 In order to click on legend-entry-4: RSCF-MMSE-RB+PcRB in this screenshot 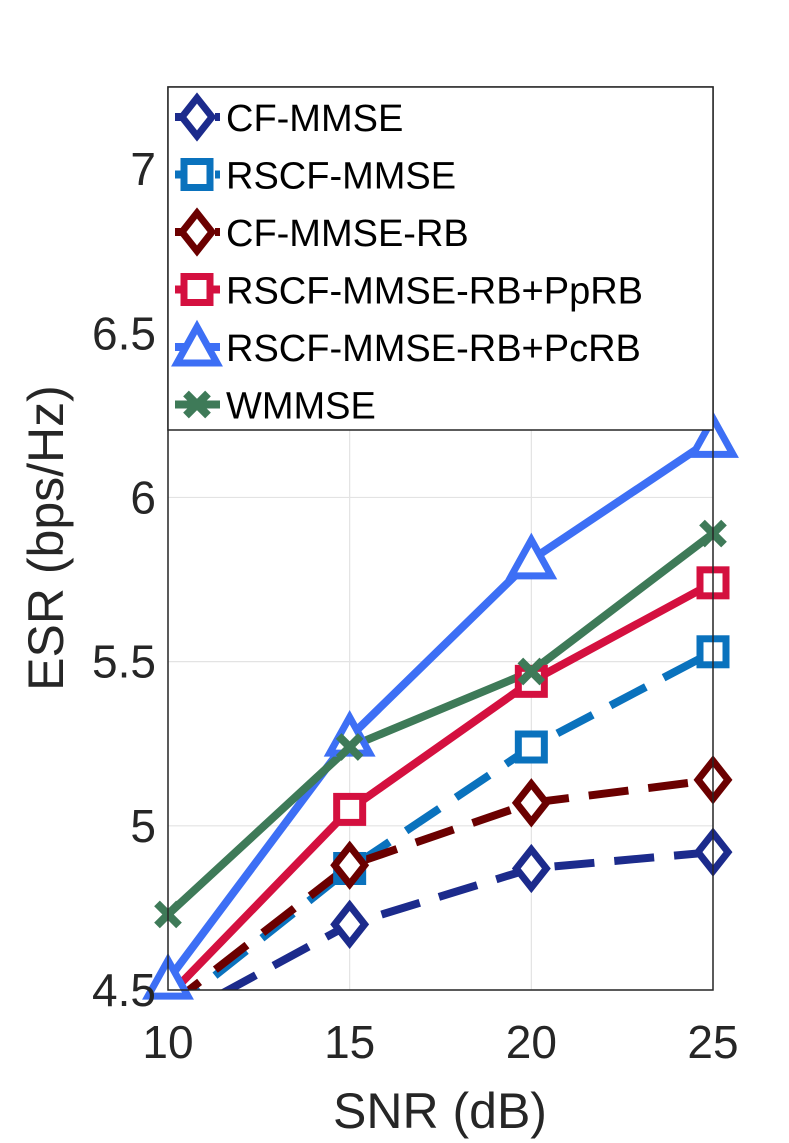, I will do `click(406, 344)`.